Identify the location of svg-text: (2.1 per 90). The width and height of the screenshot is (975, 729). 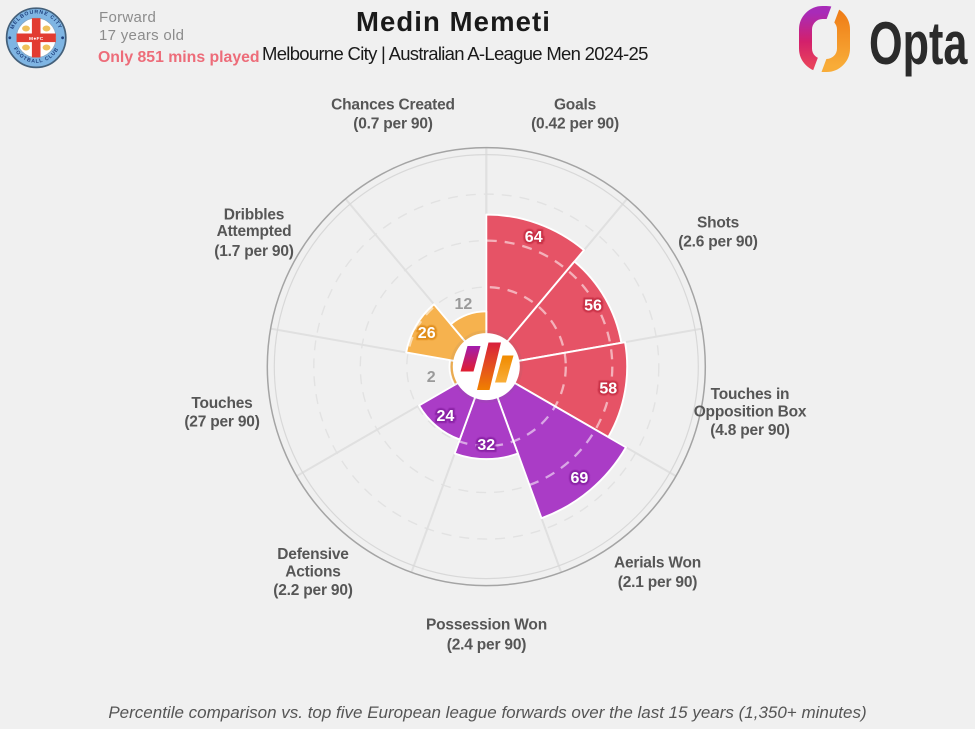
(657, 582).